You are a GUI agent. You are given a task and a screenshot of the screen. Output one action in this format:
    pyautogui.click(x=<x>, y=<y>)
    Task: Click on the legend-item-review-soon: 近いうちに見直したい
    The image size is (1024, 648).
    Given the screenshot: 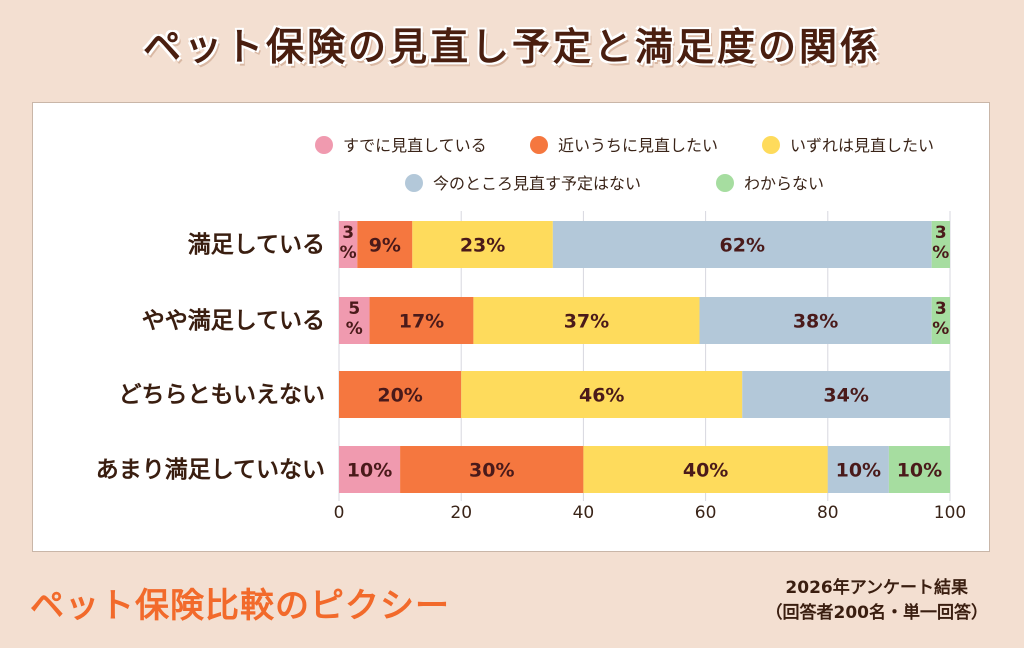 What is the action you would take?
    pyautogui.click(x=624, y=146)
    